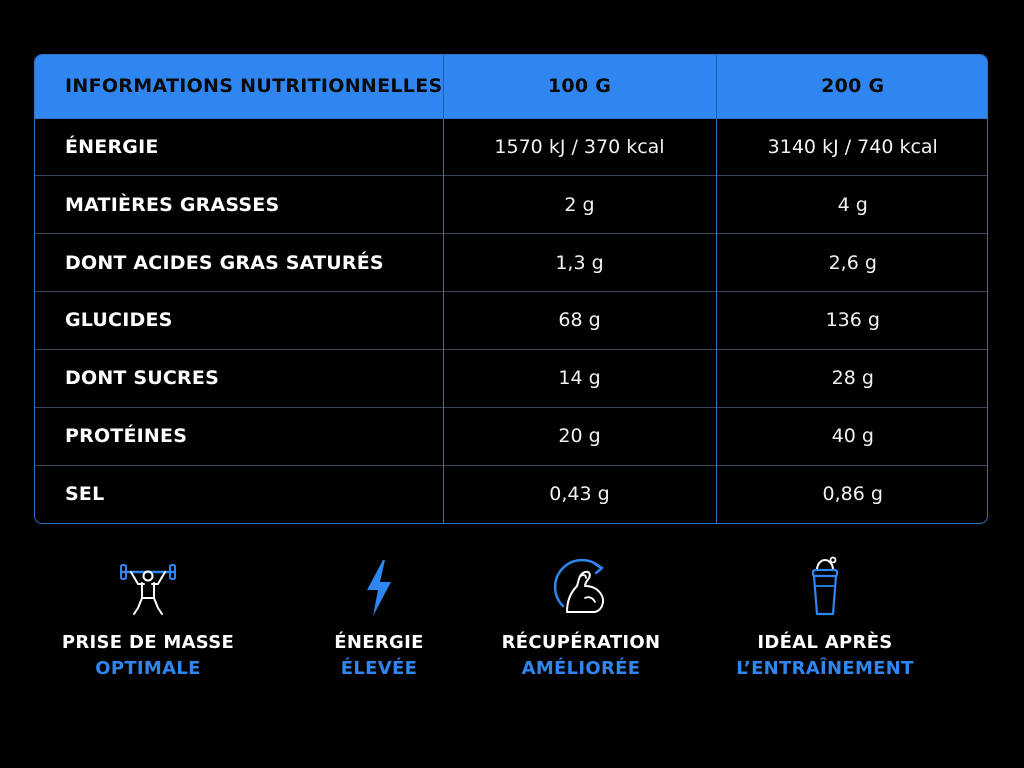 This screenshot has height=768, width=1024. Describe the element at coordinates (581, 668) in the screenshot. I see `benefit-subtitle: AMÉLIORÉE` at that location.